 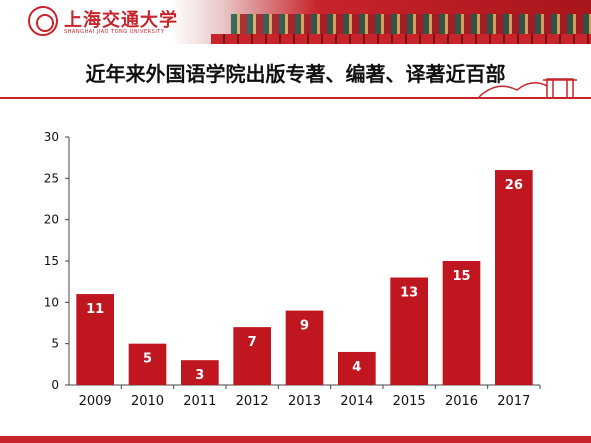 What do you see at coordinates (461, 276) in the screenshot?
I see `bar-data-label: 15` at bounding box center [461, 276].